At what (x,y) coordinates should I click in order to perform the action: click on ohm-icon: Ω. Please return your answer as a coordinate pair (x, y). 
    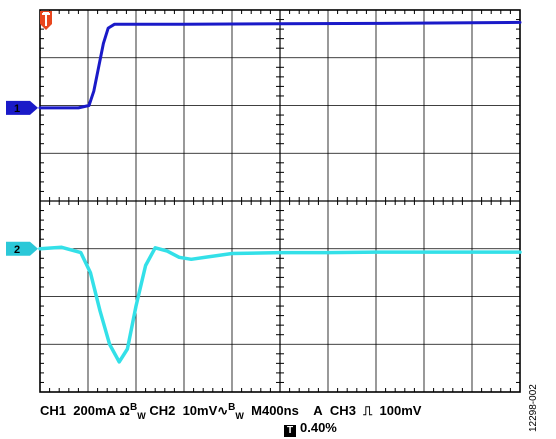
    Looking at the image, I should click on (124, 411).